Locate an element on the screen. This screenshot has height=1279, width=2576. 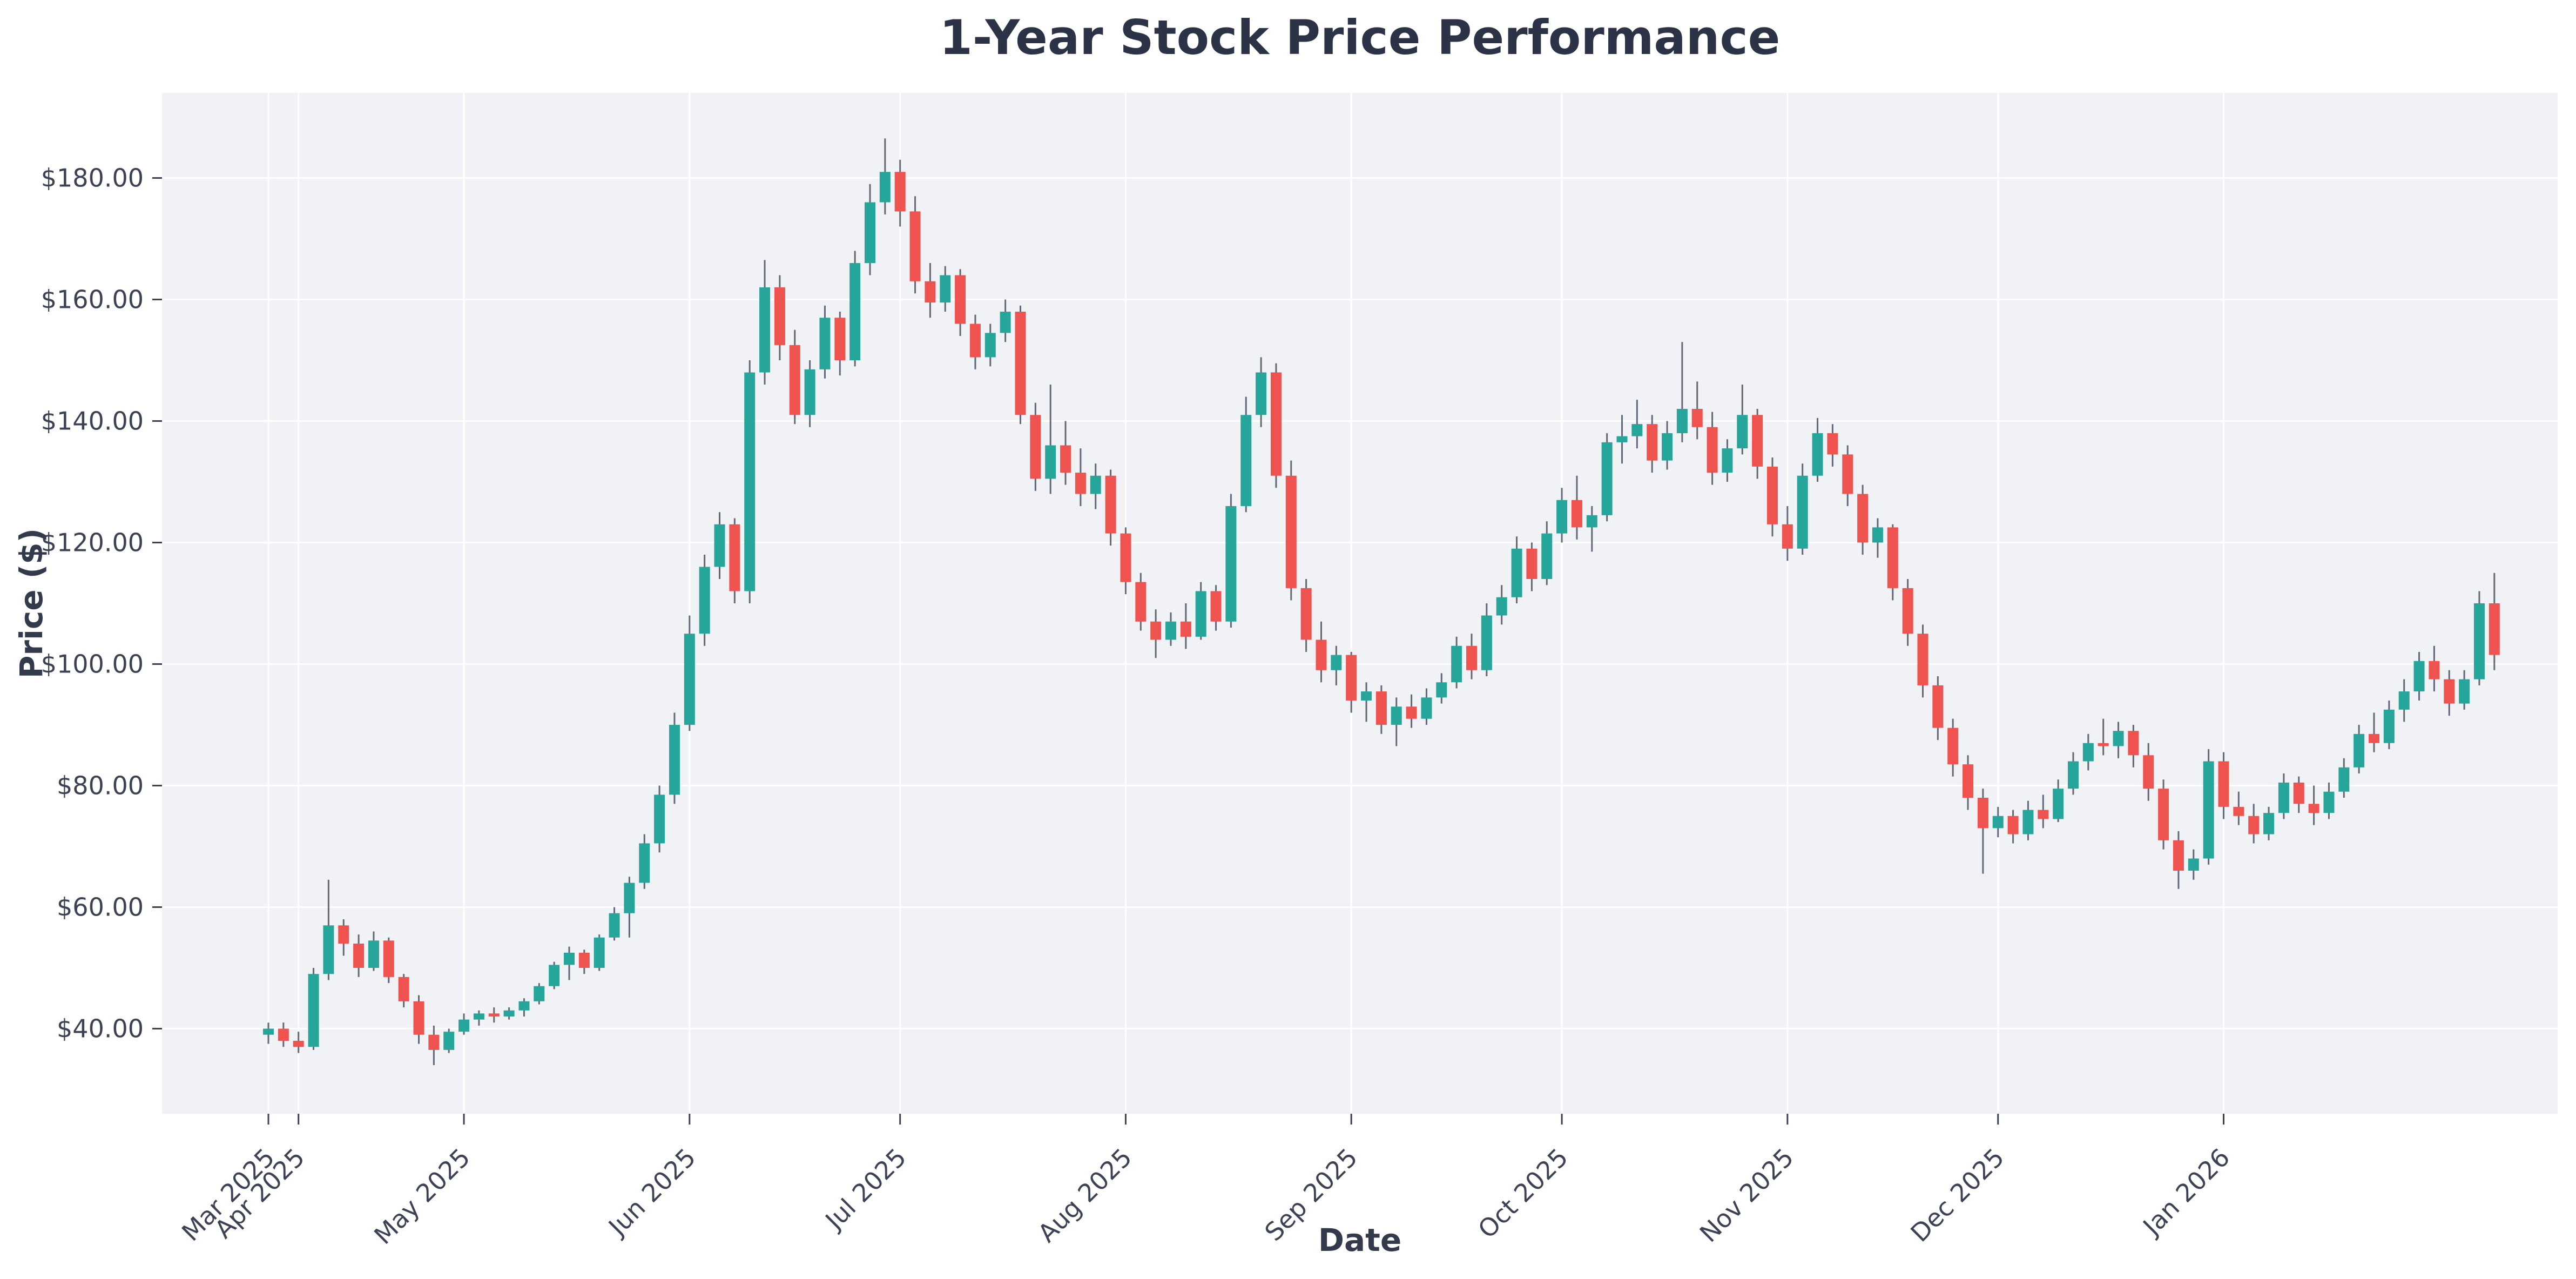
y-tick-label: $100.00 is located at coordinates (92, 664).